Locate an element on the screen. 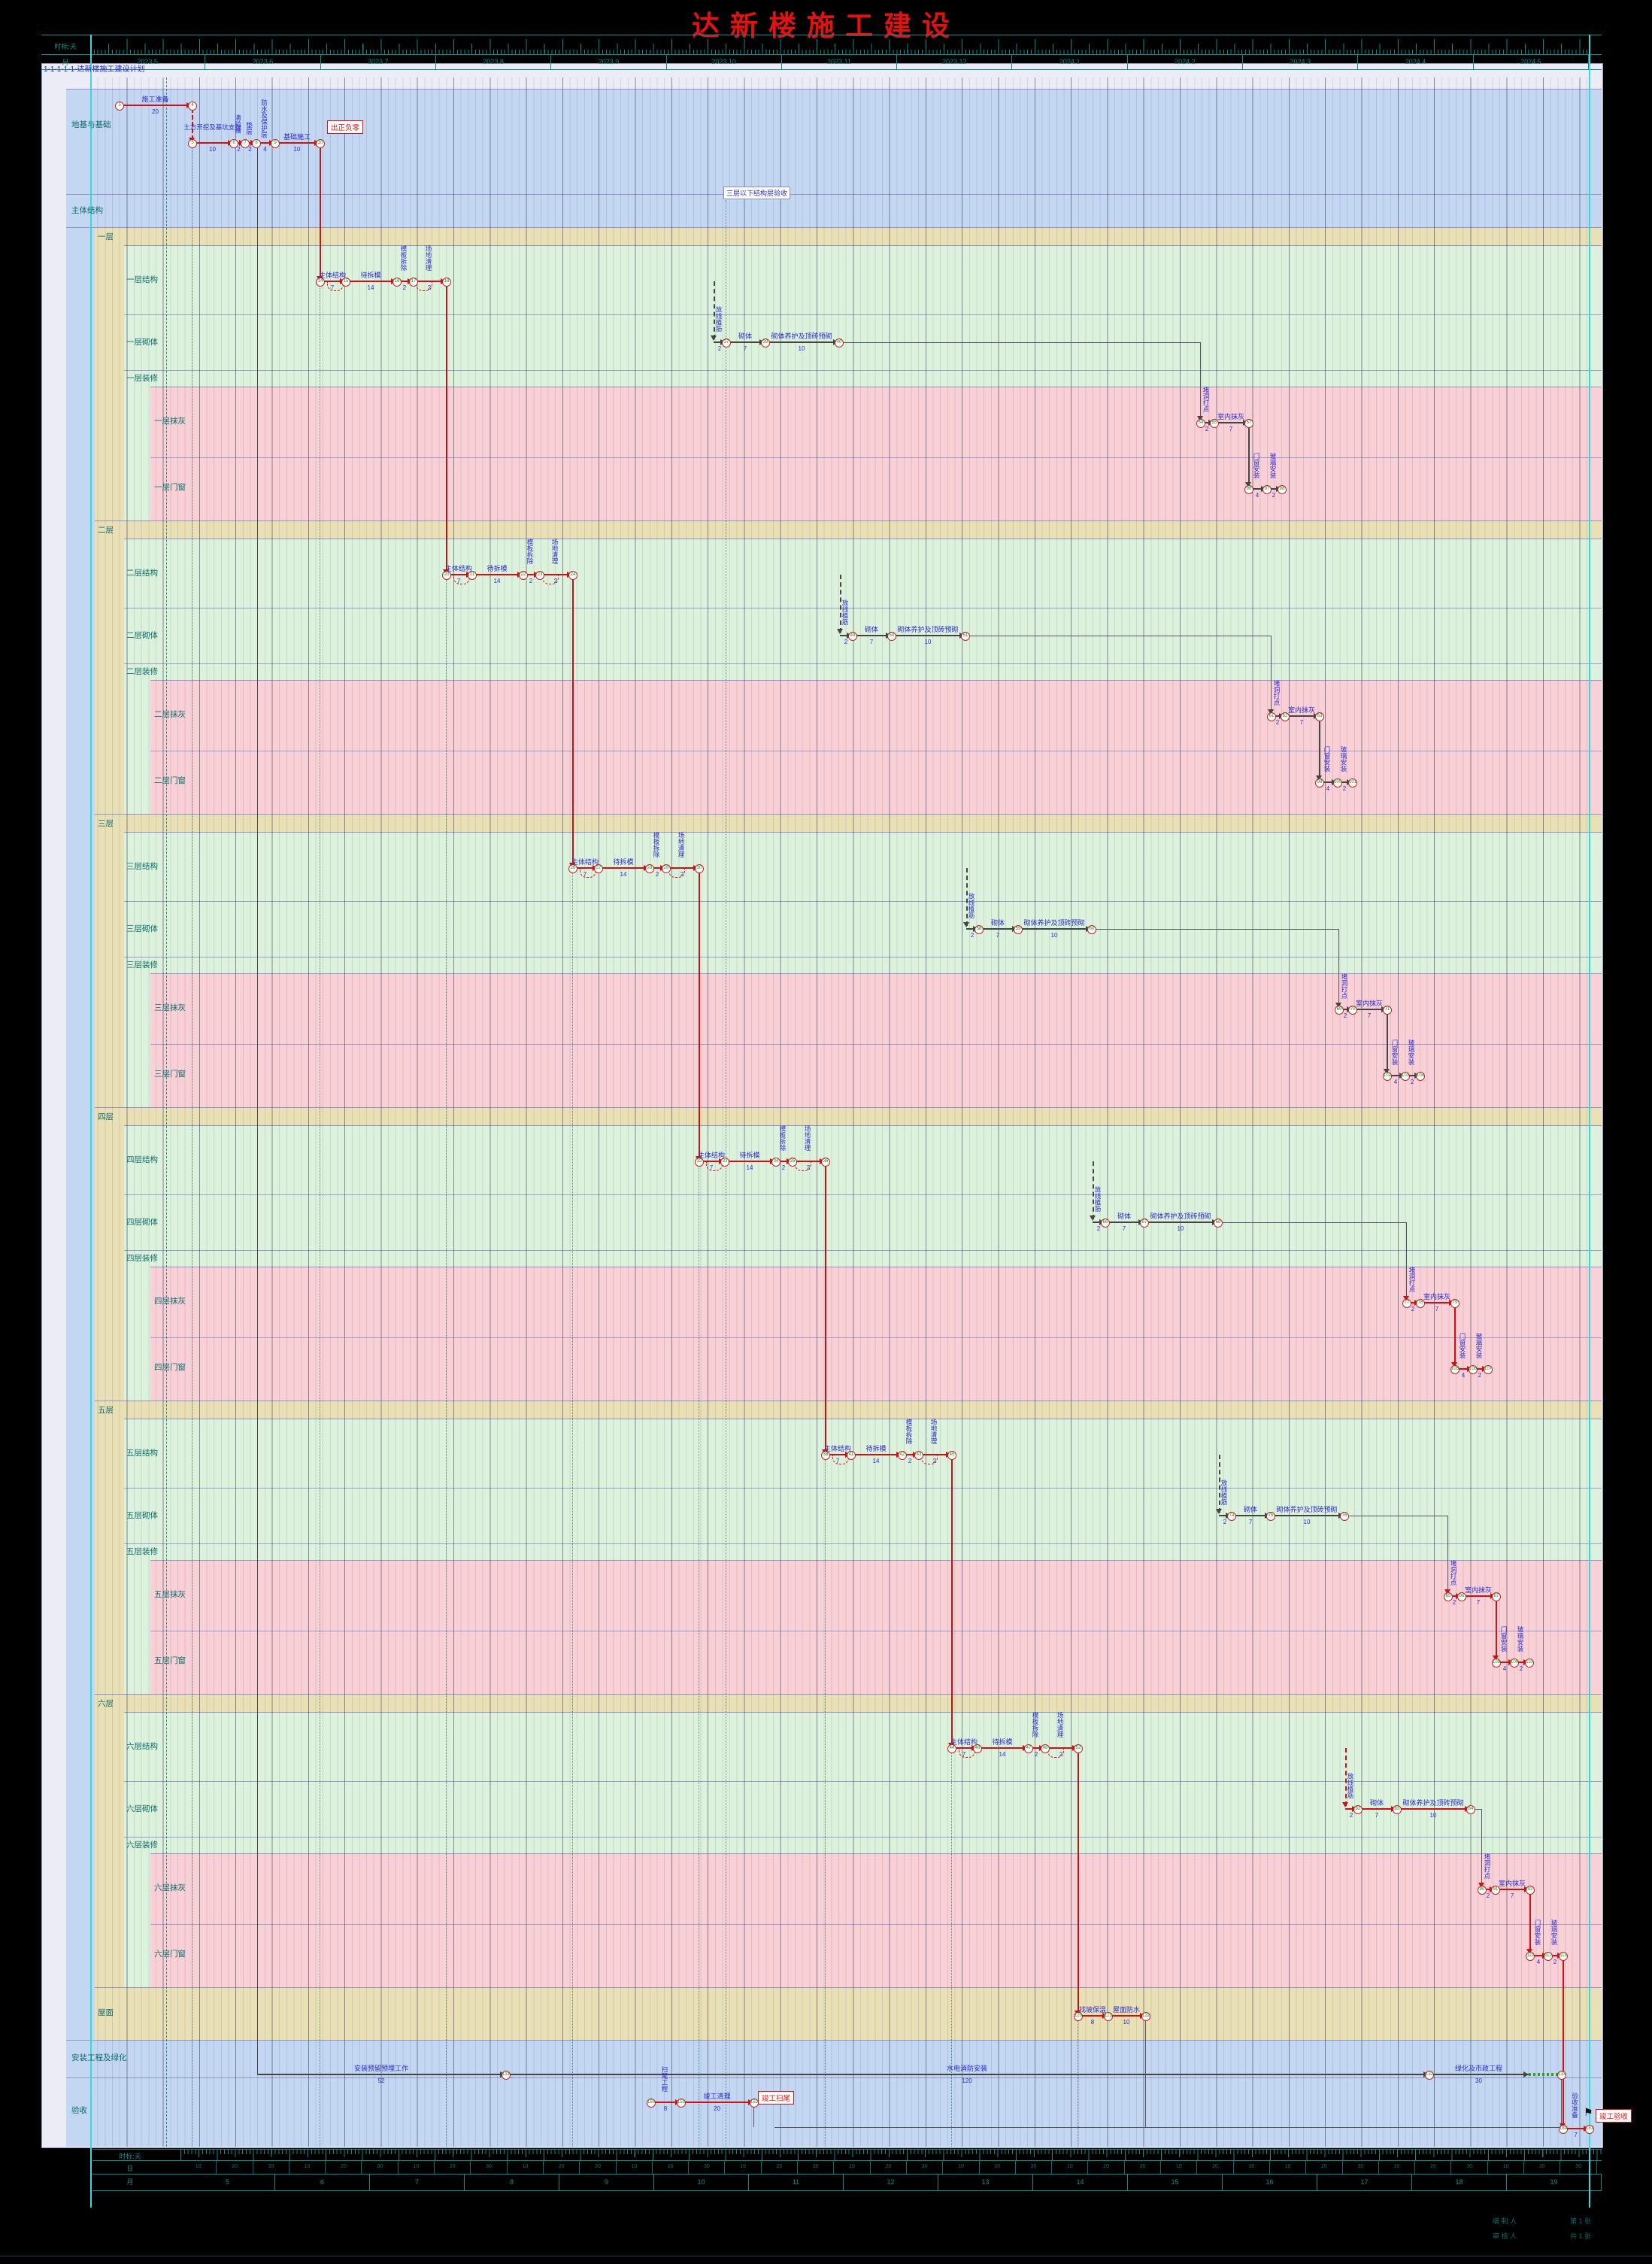 Image resolution: width=1652 pixels, height=2264 pixels. node-circle: 55 is located at coordinates (1214, 423).